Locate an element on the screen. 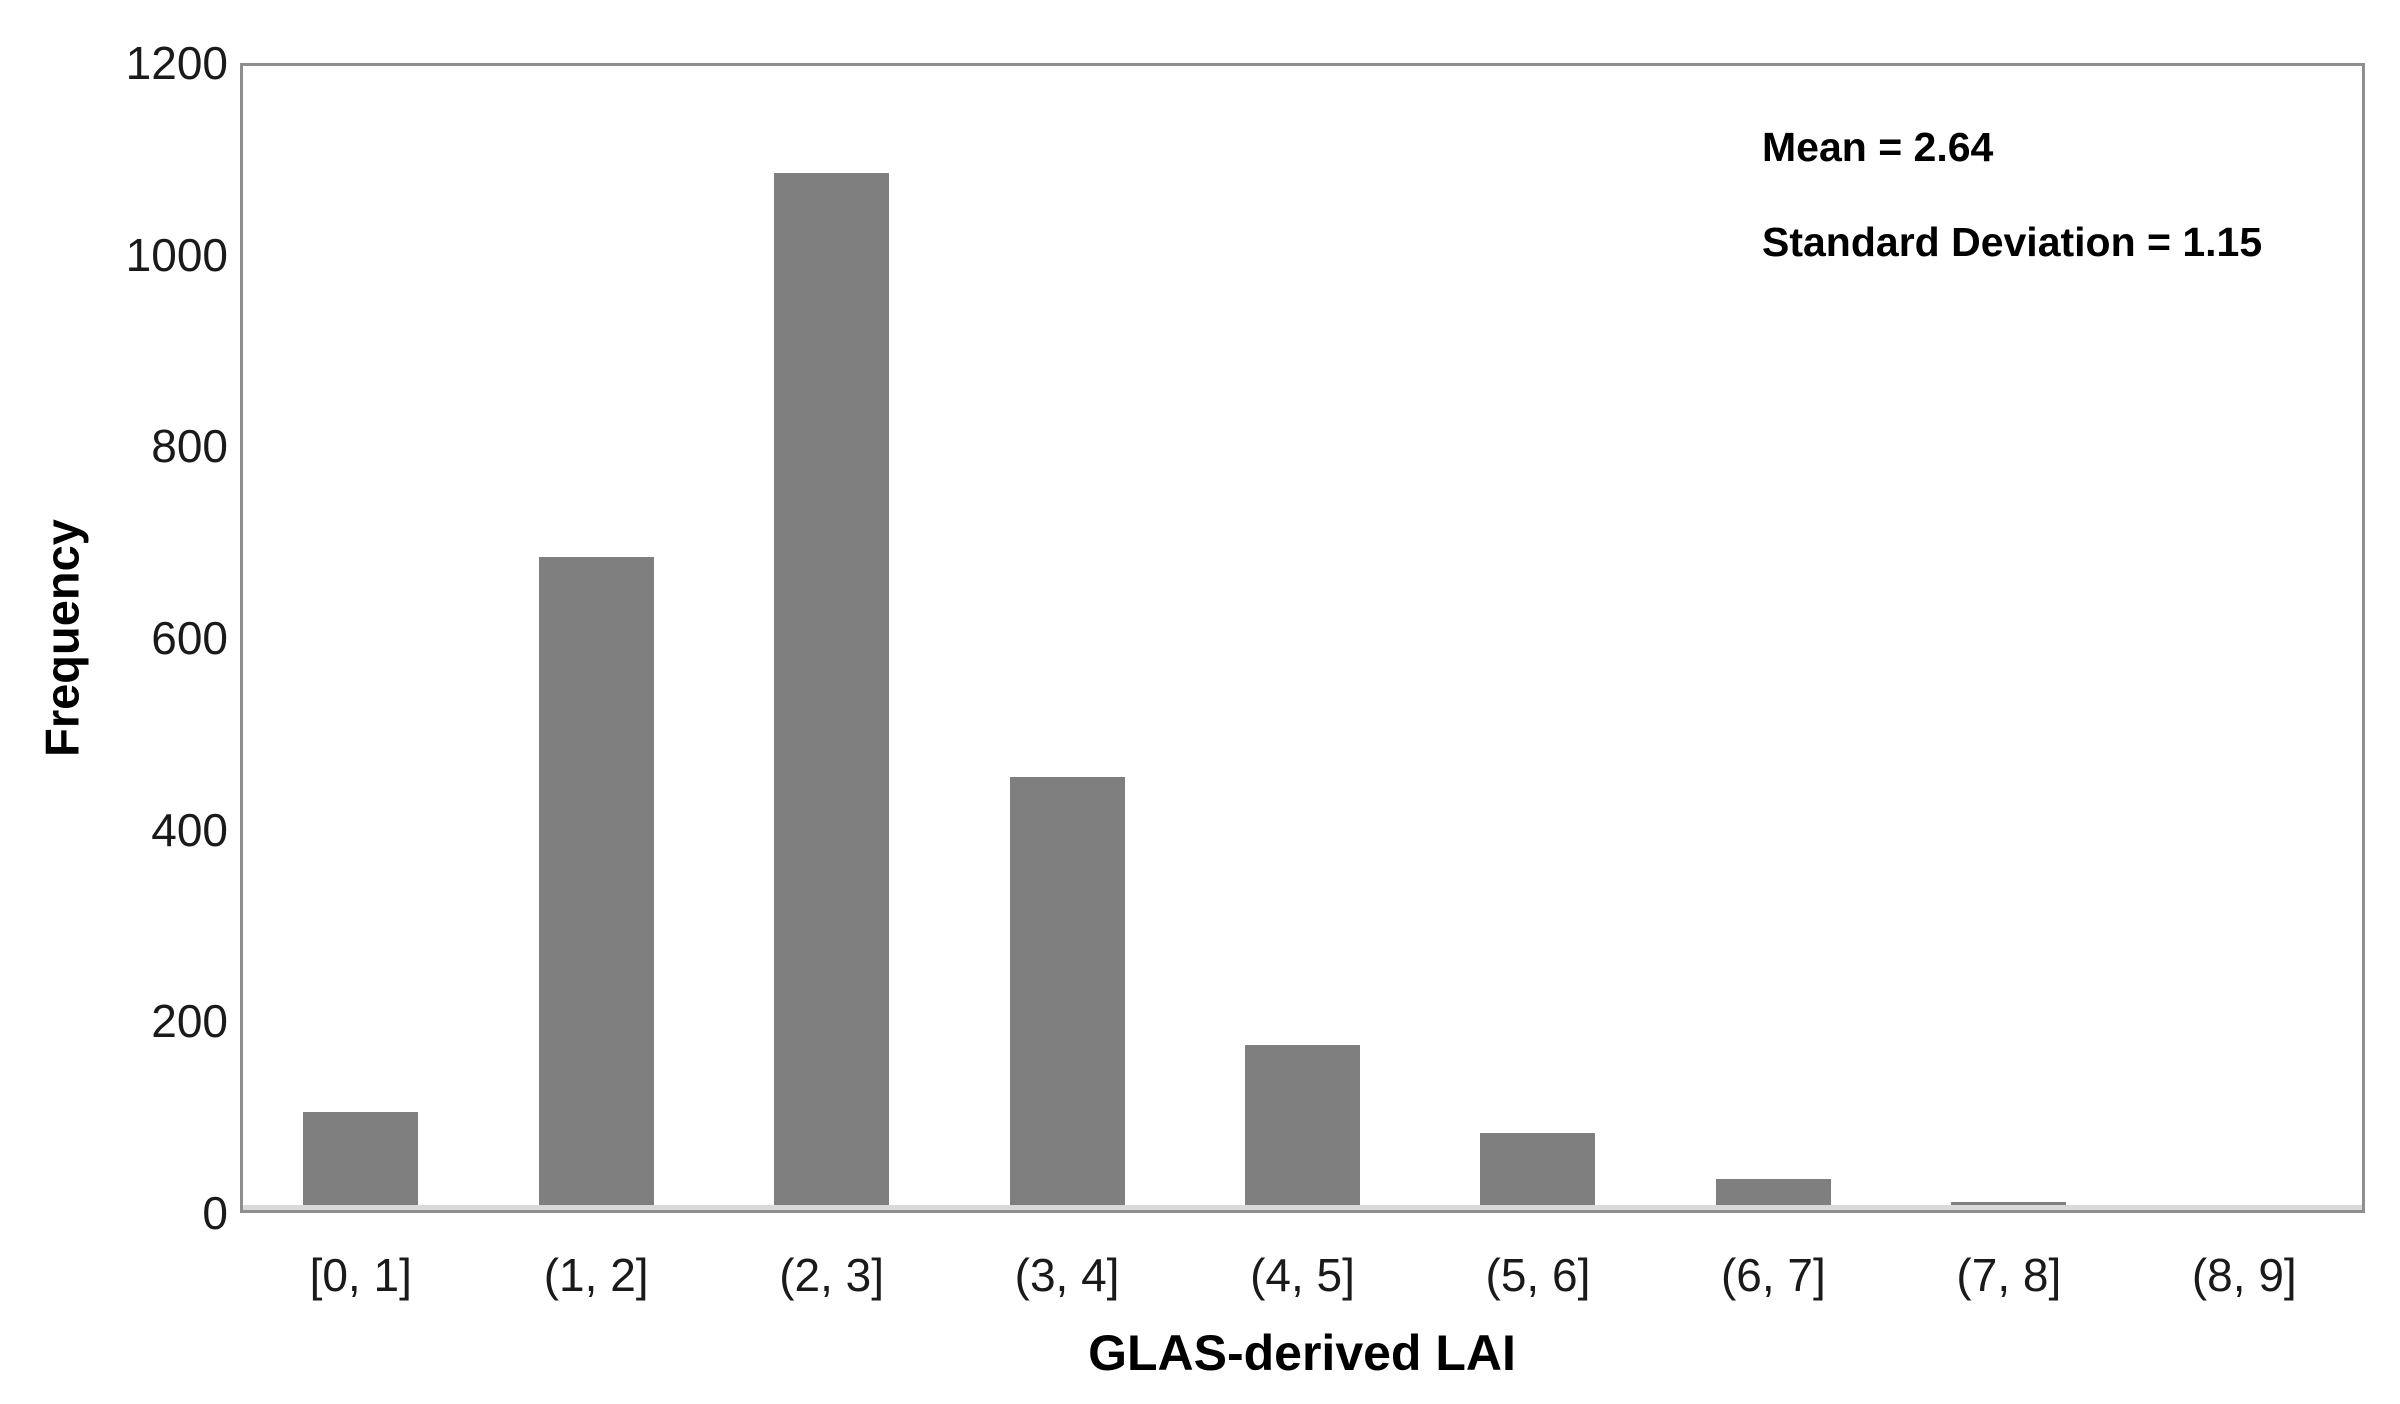 The height and width of the screenshot is (1404, 2400). x-axis-title: GLAS-derived LAI is located at coordinates (1302, 1353).